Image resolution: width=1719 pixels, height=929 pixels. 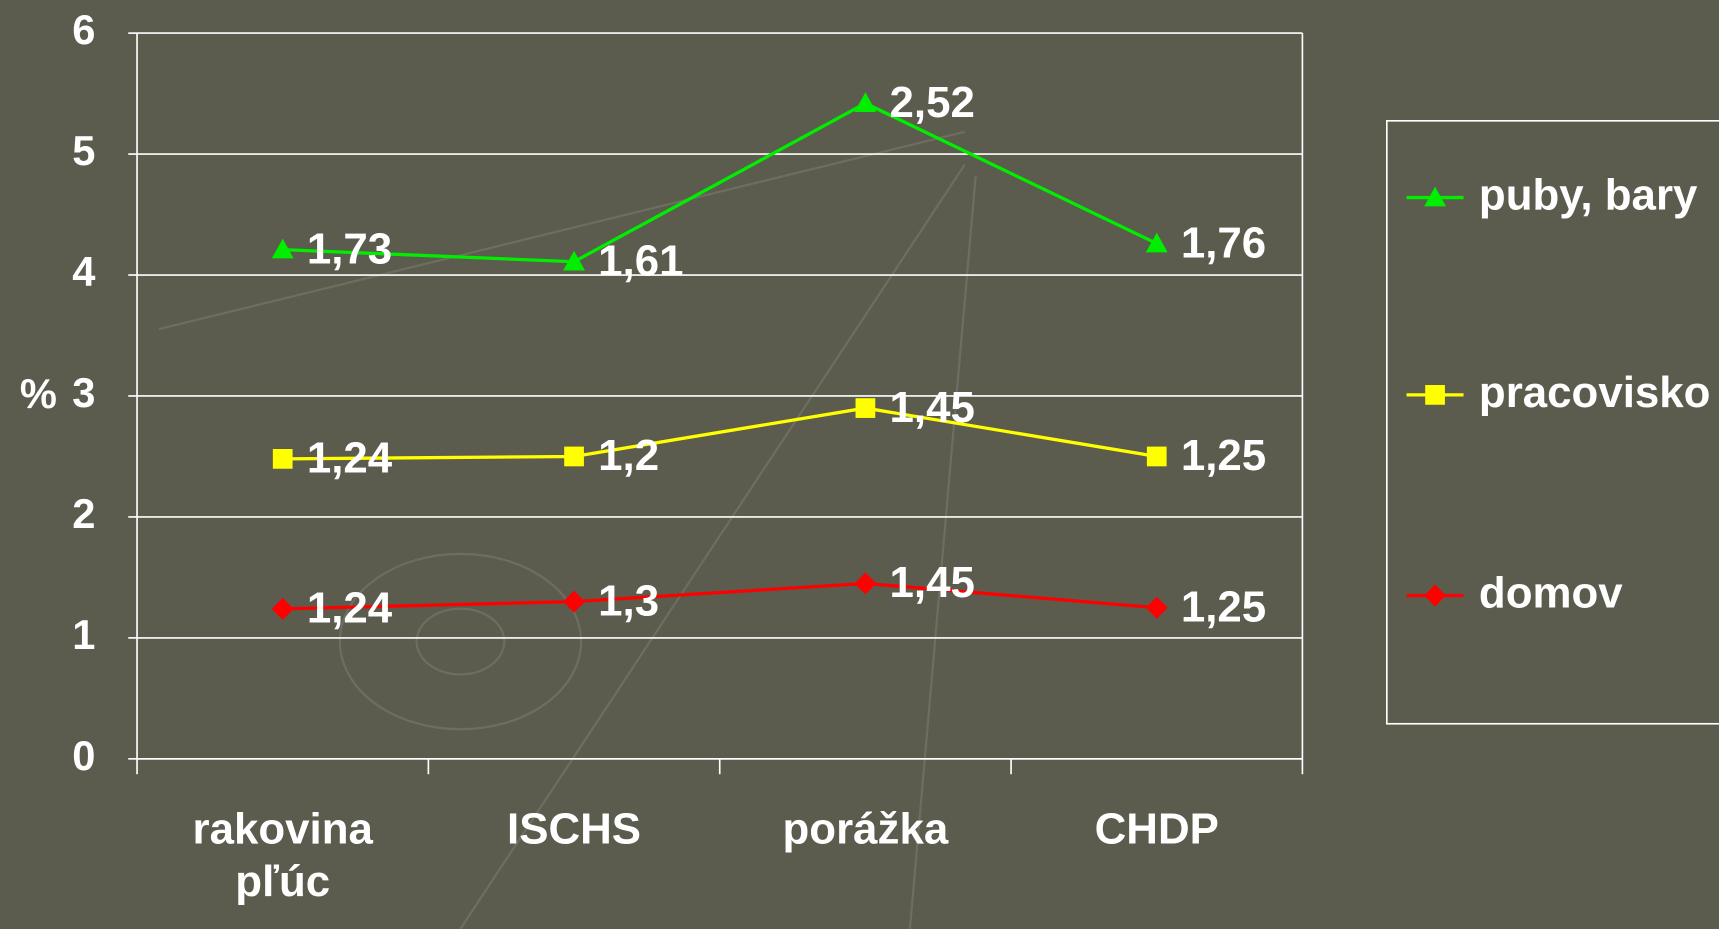 I want to click on x-tick-label: porážka, so click(x=865, y=829).